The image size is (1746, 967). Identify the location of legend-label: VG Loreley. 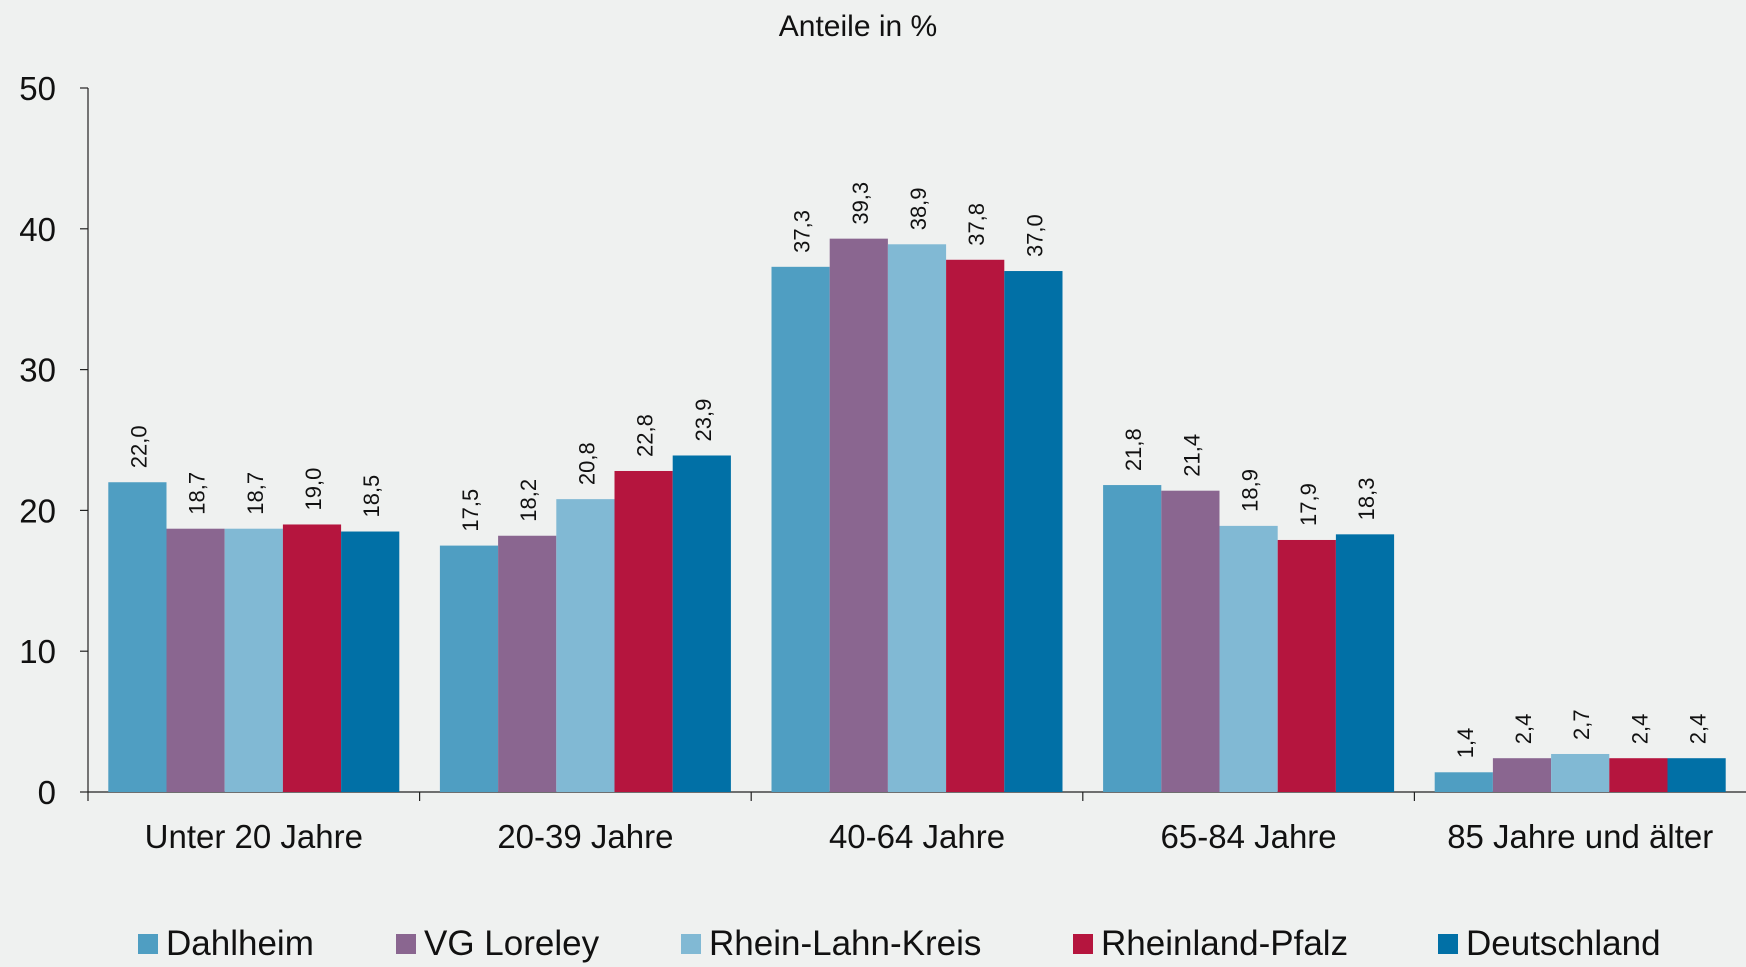
(512, 943).